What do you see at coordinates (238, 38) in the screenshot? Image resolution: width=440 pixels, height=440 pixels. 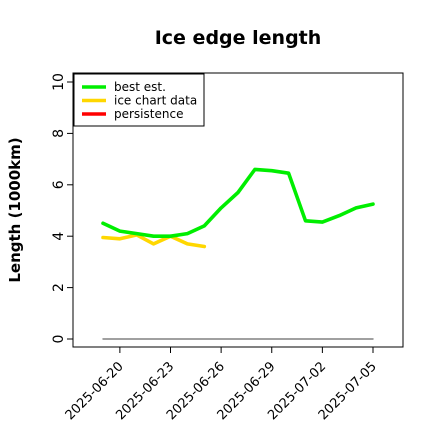 I see `chart-title: Ice edge length` at bounding box center [238, 38].